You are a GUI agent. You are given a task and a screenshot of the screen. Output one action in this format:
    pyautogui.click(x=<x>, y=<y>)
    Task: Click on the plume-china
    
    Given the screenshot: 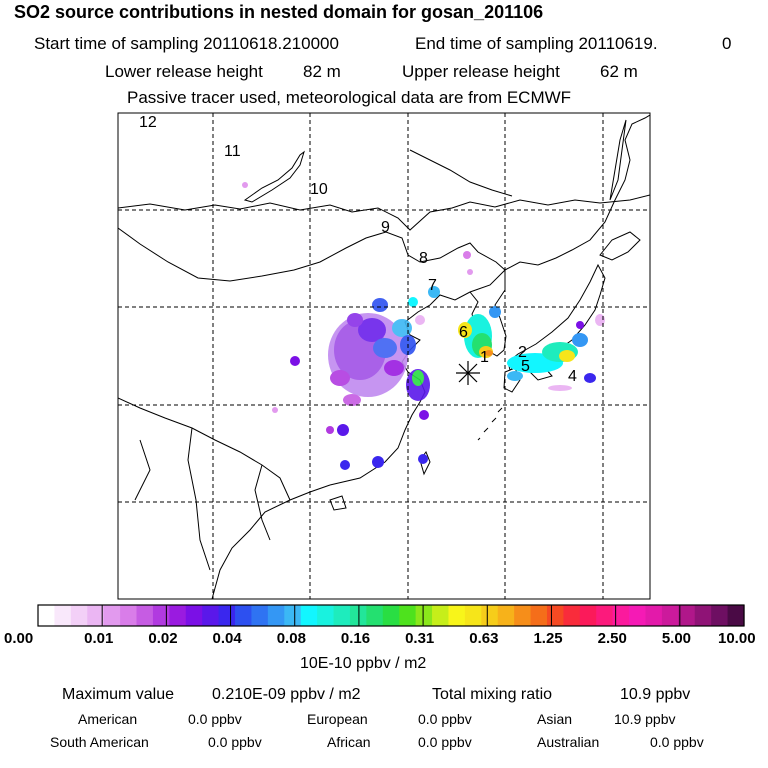 What is the action you would take?
    pyautogui.click(x=379, y=352)
    